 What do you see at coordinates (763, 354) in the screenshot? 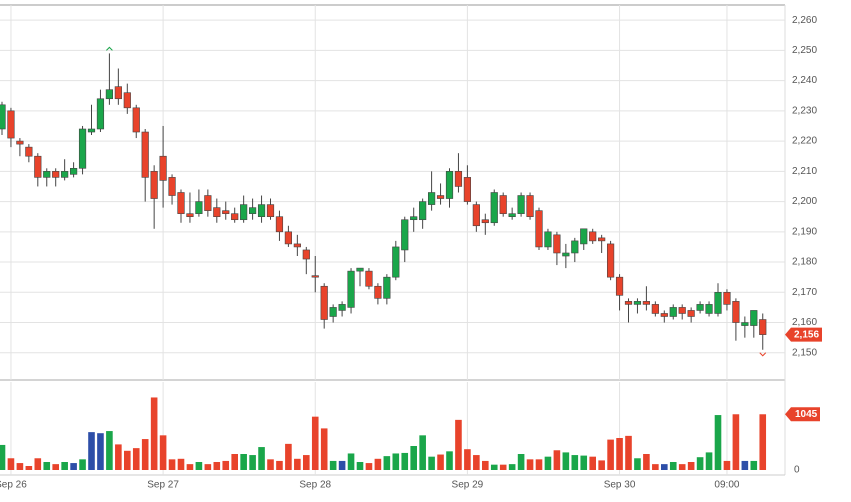
I see `min-marker` at bounding box center [763, 354].